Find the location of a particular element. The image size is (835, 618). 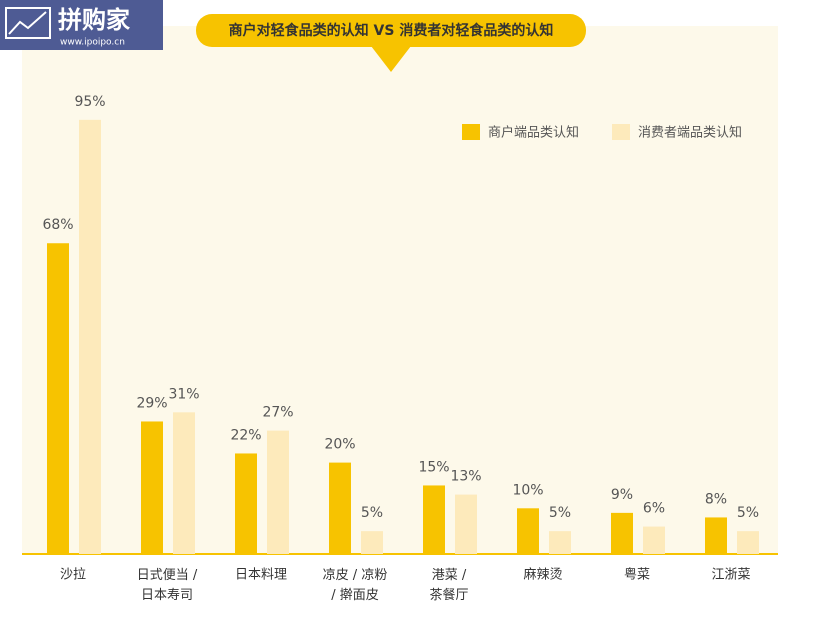

value-label: 20% is located at coordinates (339, 445).